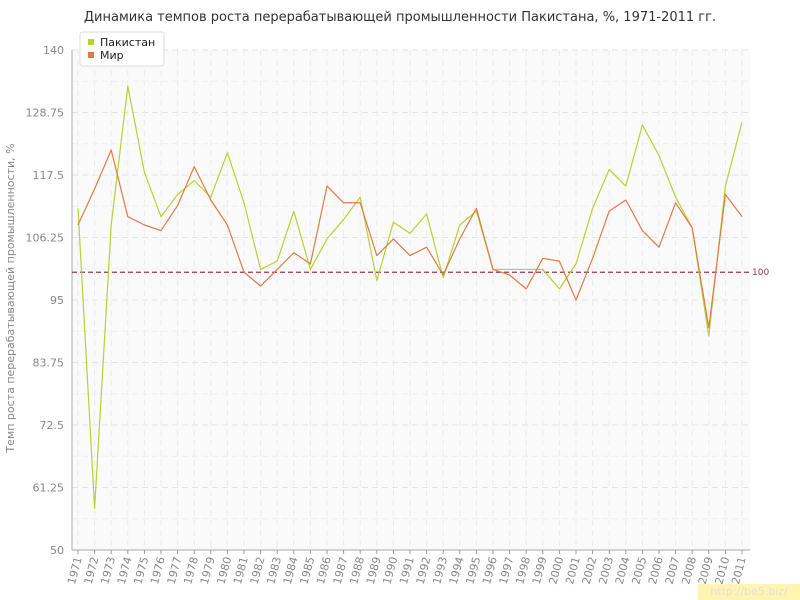  Describe the element at coordinates (45, 113) in the screenshot. I see `y-tick-label: 128.75` at that location.